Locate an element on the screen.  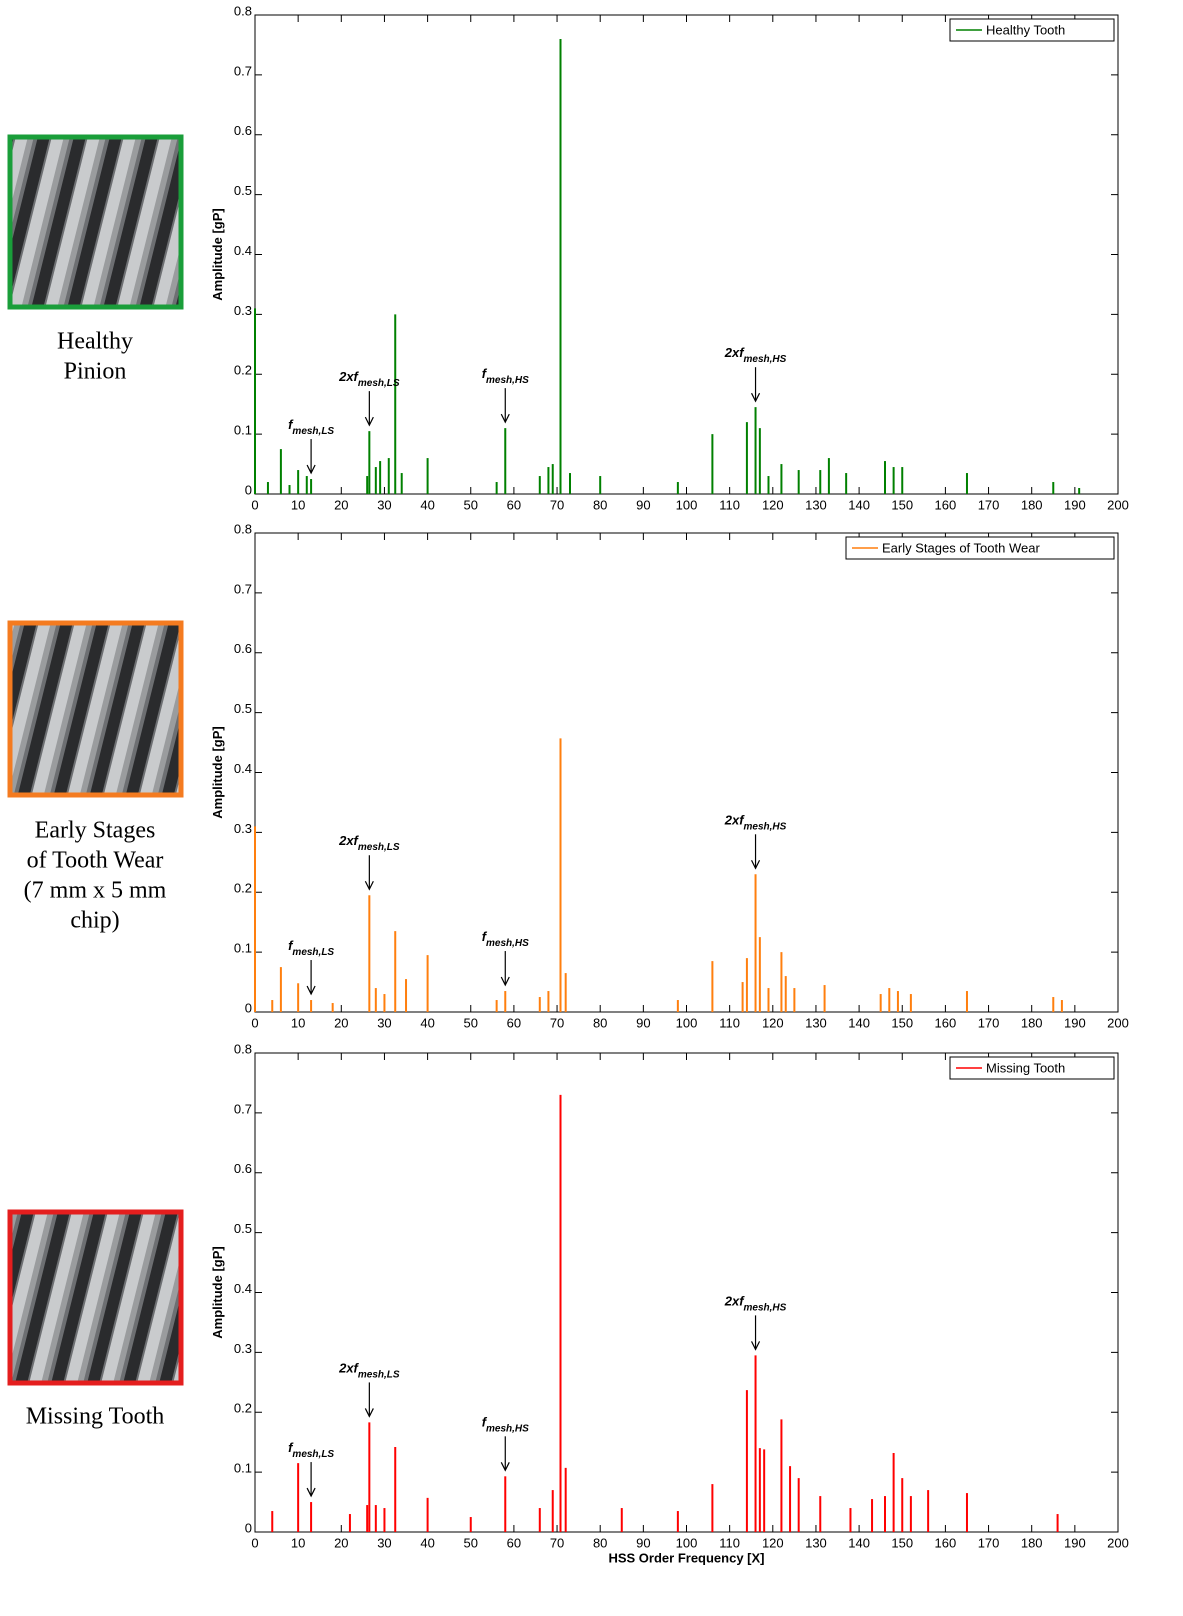
caption: Pinion is located at coordinates (95, 372).